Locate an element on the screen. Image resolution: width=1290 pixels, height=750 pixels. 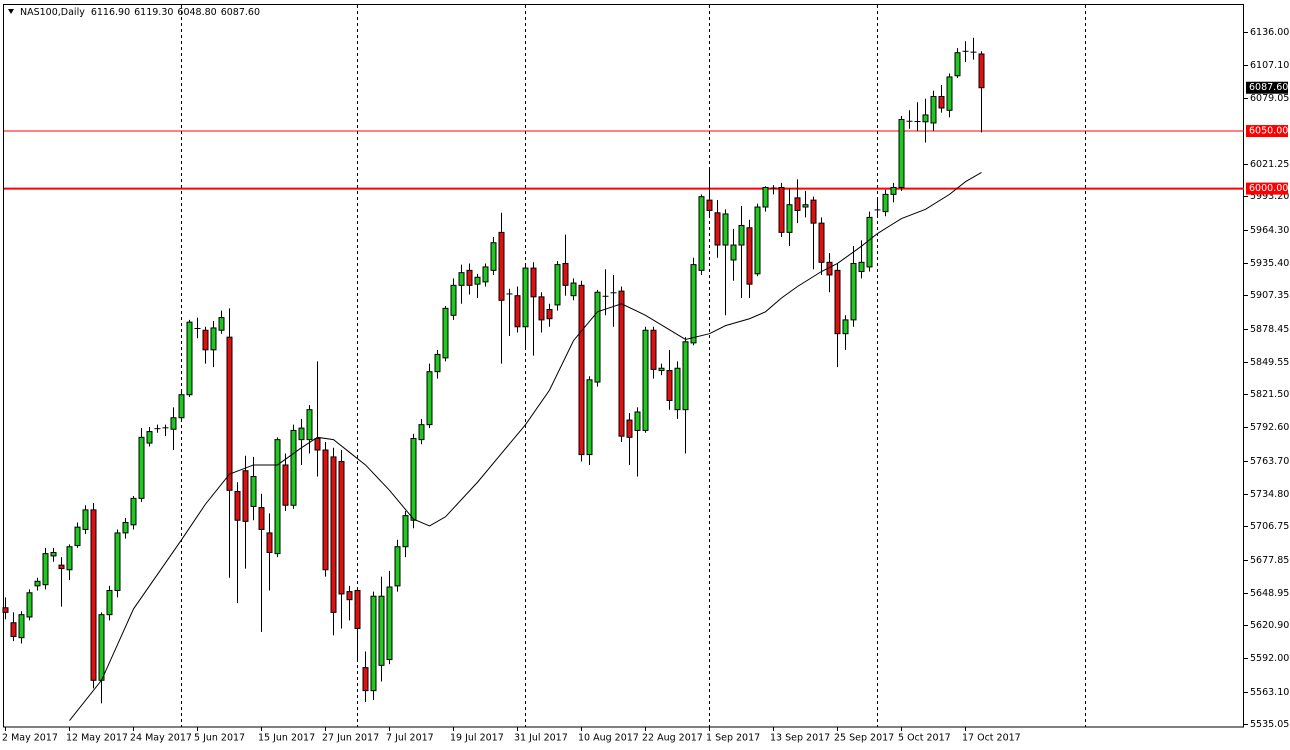
x-tick-label: 12 May 2017 is located at coordinates (97, 738).